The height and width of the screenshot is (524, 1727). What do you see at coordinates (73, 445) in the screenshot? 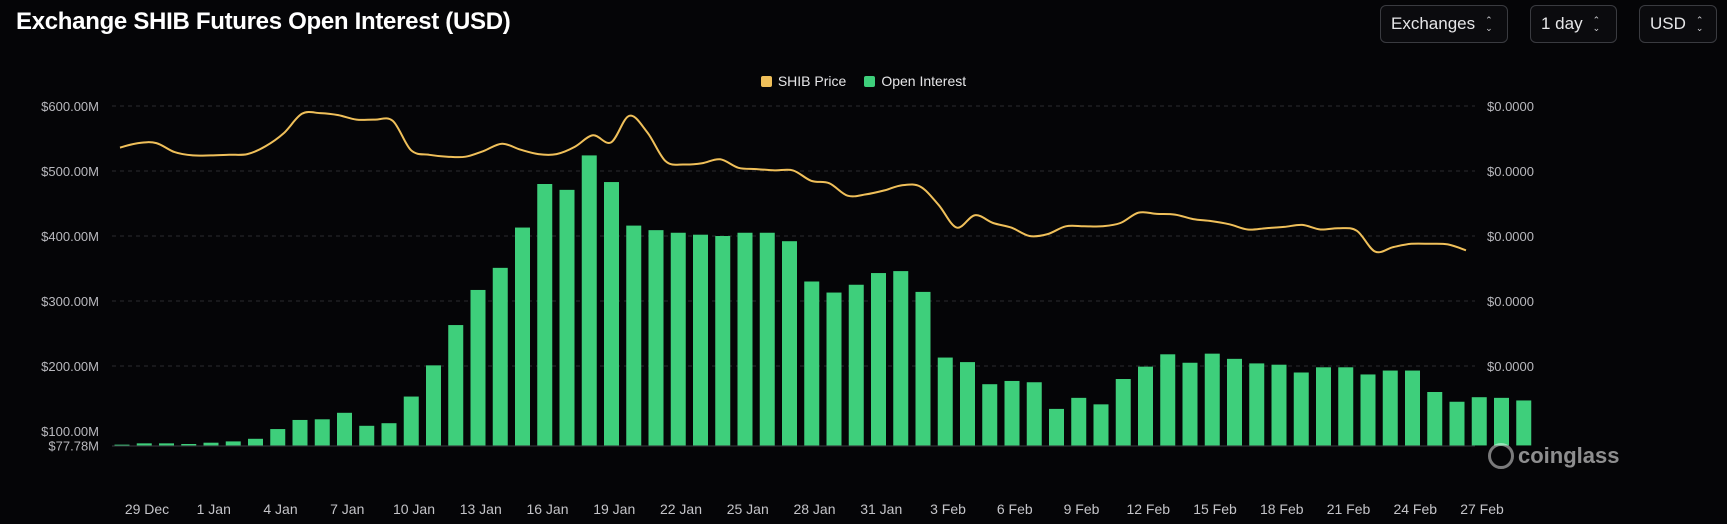
I see `left-tick-label: $77.78M` at bounding box center [73, 445].